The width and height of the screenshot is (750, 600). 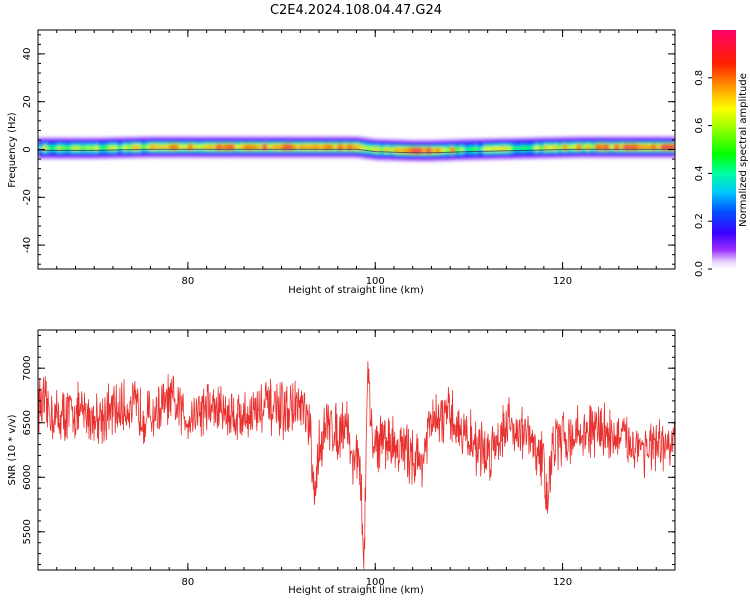 What do you see at coordinates (12, 150) in the screenshot?
I see `spectrogram-y-label: Frequency (Hz)` at bounding box center [12, 150].